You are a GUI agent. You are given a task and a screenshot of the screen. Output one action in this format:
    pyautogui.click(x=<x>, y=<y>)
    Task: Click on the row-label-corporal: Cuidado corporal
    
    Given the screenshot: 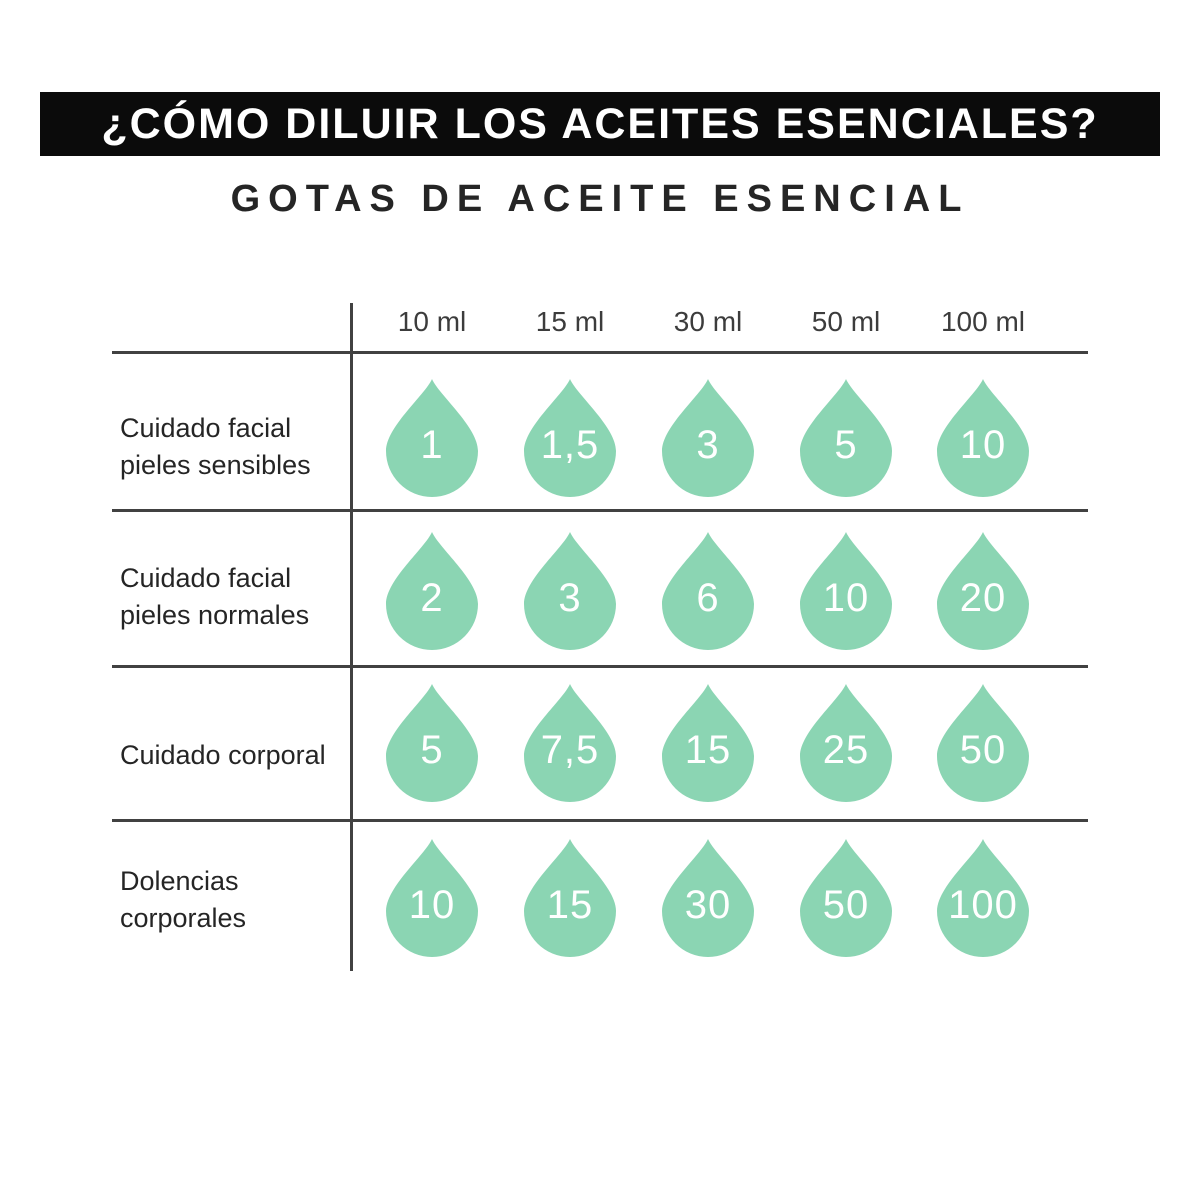 What is the action you would take?
    pyautogui.click(x=235, y=755)
    